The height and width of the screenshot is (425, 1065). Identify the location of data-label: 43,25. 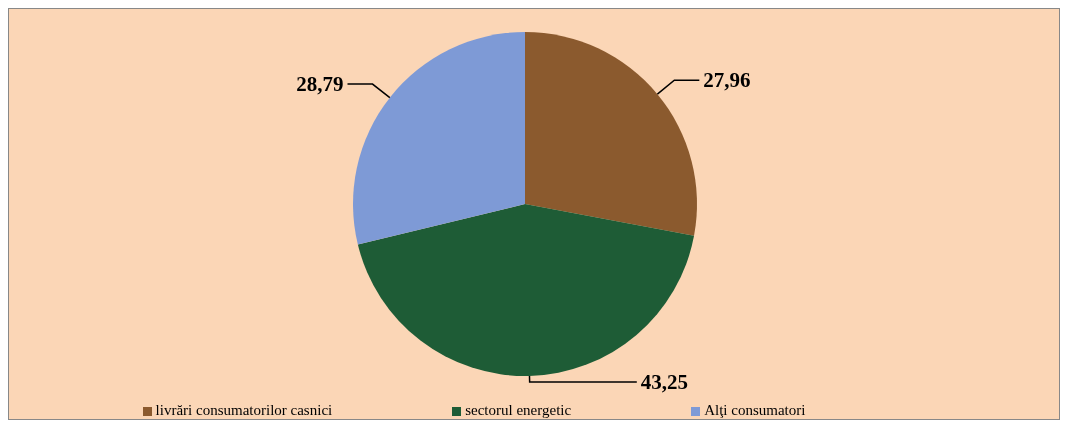
(664, 381).